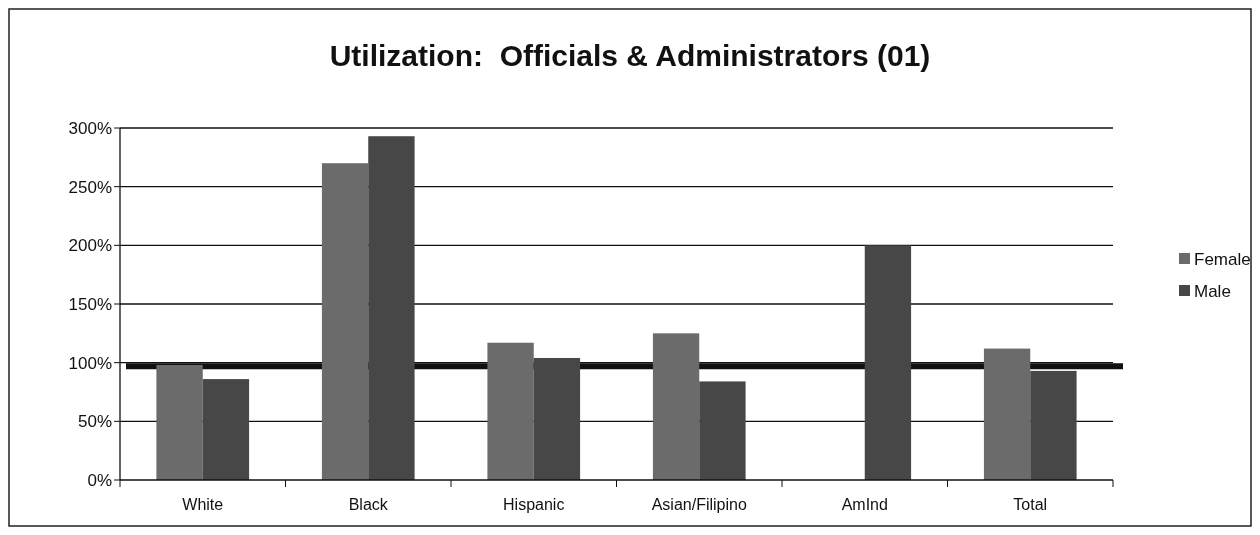  Describe the element at coordinates (90, 246) in the screenshot. I see `y-tick-label: 200%` at that location.